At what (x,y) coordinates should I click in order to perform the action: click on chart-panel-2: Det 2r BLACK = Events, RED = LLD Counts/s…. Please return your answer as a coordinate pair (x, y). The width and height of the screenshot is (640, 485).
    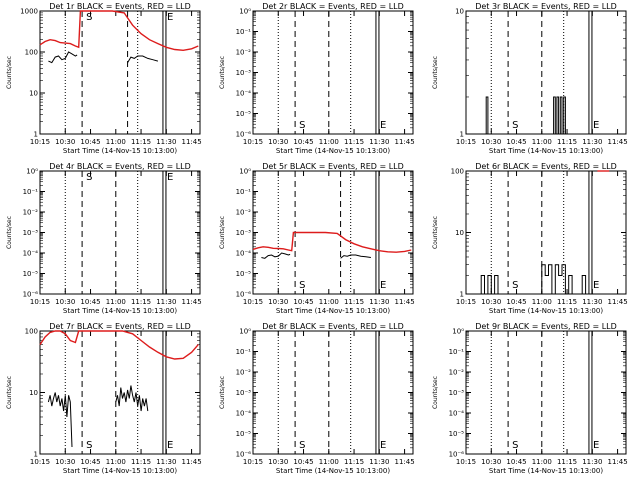
    Looking at the image, I should click on (317, 78).